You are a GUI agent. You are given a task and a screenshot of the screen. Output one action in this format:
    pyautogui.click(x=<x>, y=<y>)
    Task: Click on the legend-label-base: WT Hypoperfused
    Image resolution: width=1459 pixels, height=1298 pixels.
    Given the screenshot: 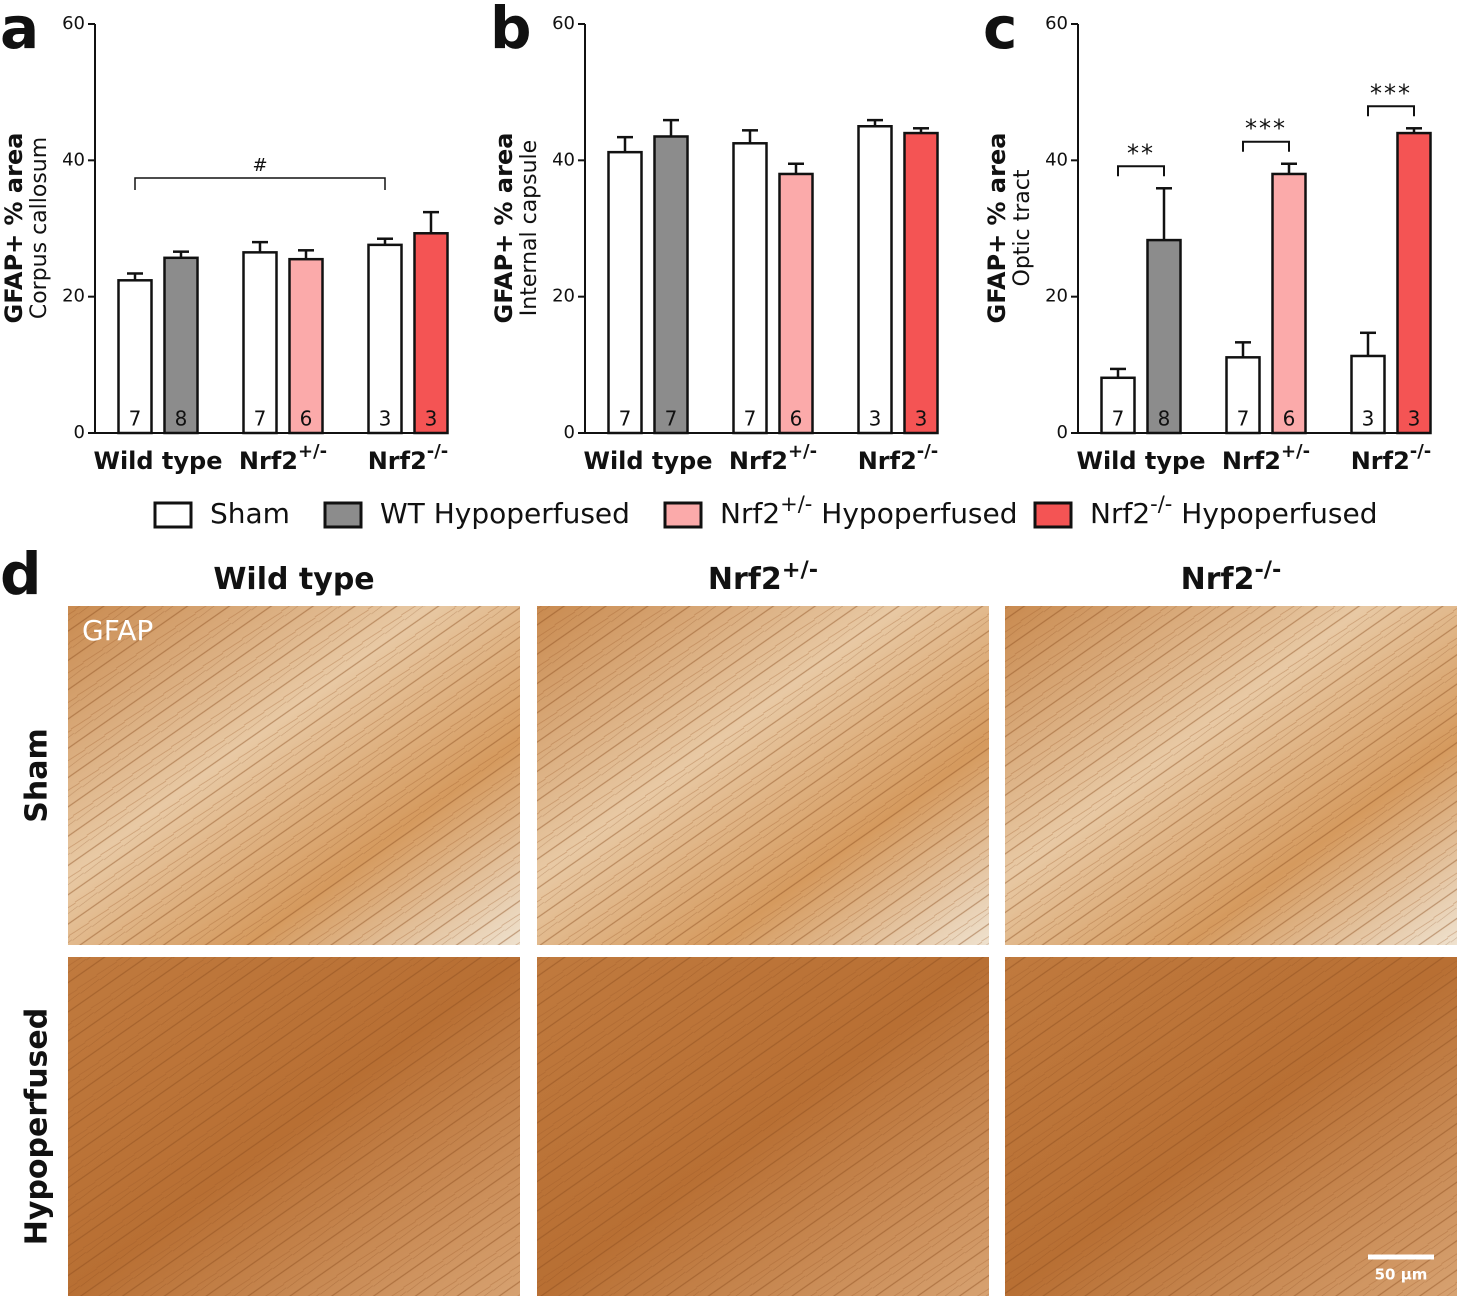 What is the action you would take?
    pyautogui.click(x=505, y=513)
    